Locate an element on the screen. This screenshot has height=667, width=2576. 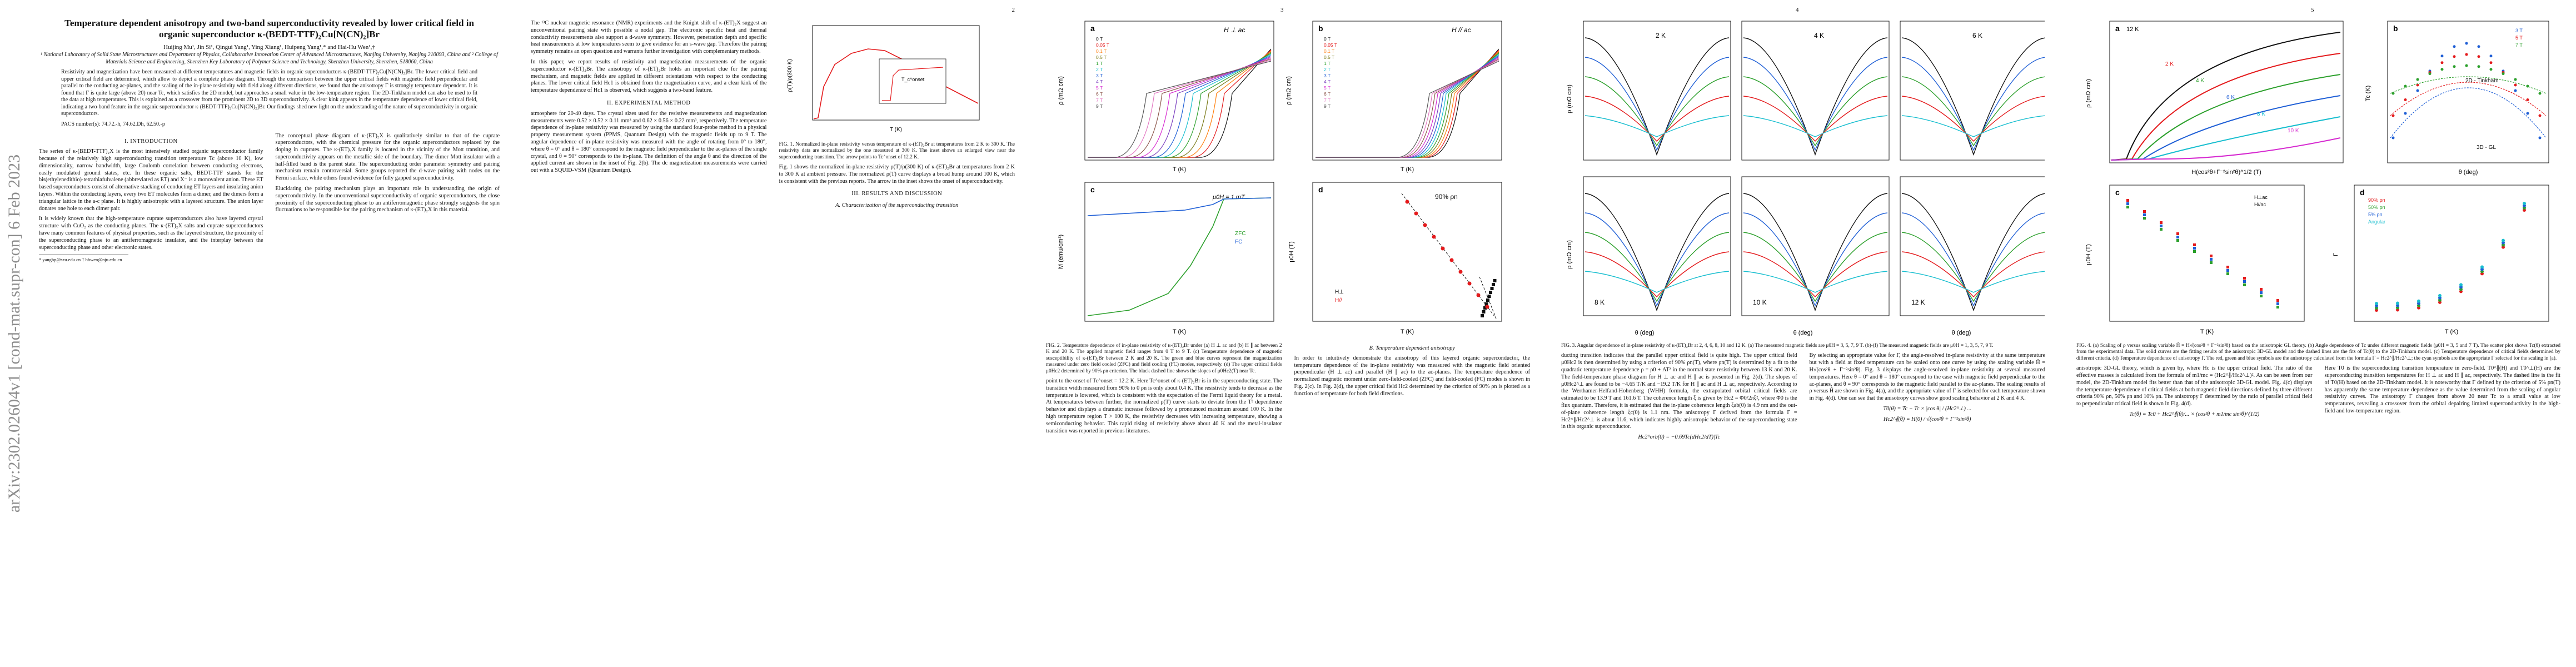
panel-title: 90% ρn is located at coordinates (1446, 197).